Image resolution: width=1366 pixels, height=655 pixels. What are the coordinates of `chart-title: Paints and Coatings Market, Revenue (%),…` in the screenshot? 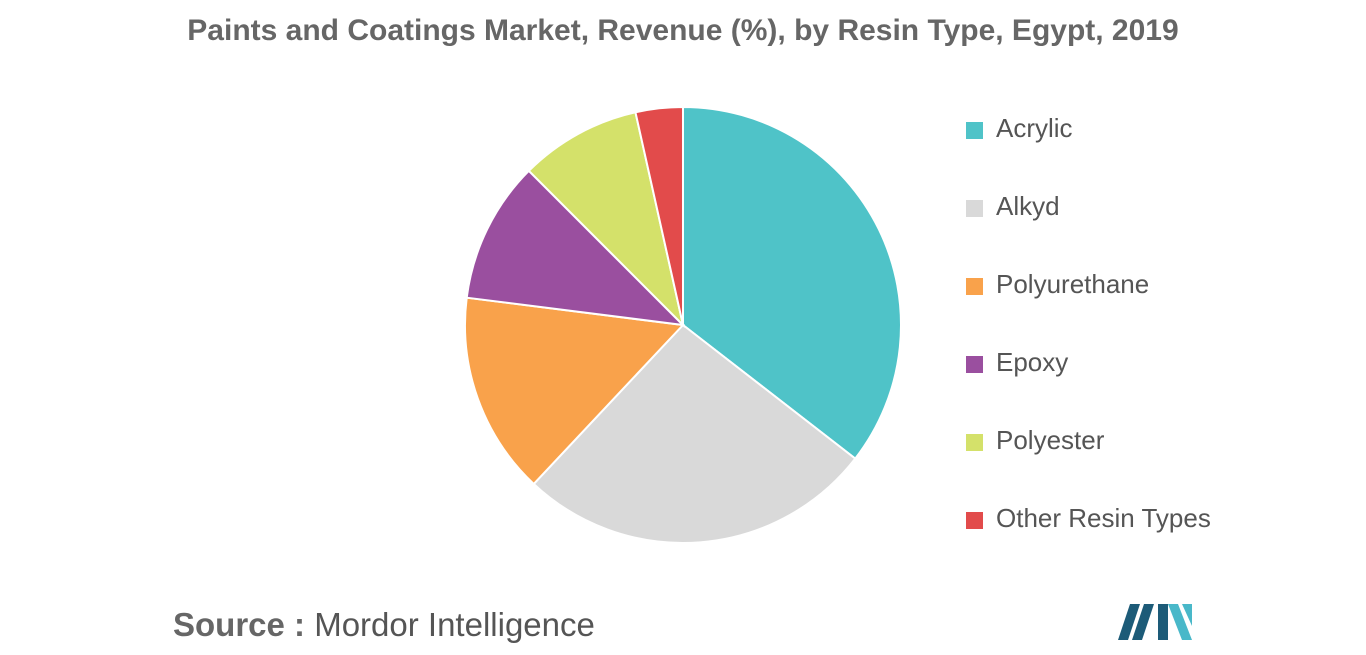 It's located at (683, 30).